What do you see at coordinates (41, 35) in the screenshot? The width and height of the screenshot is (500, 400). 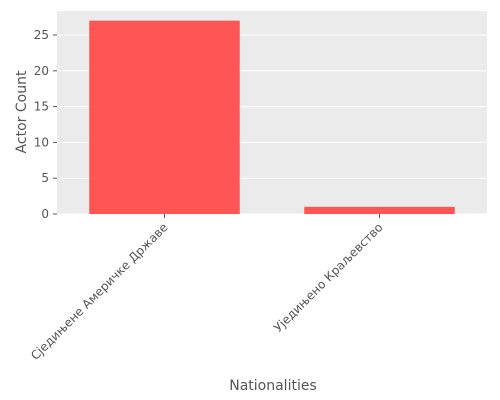 I see `y-tick-label: 25` at bounding box center [41, 35].